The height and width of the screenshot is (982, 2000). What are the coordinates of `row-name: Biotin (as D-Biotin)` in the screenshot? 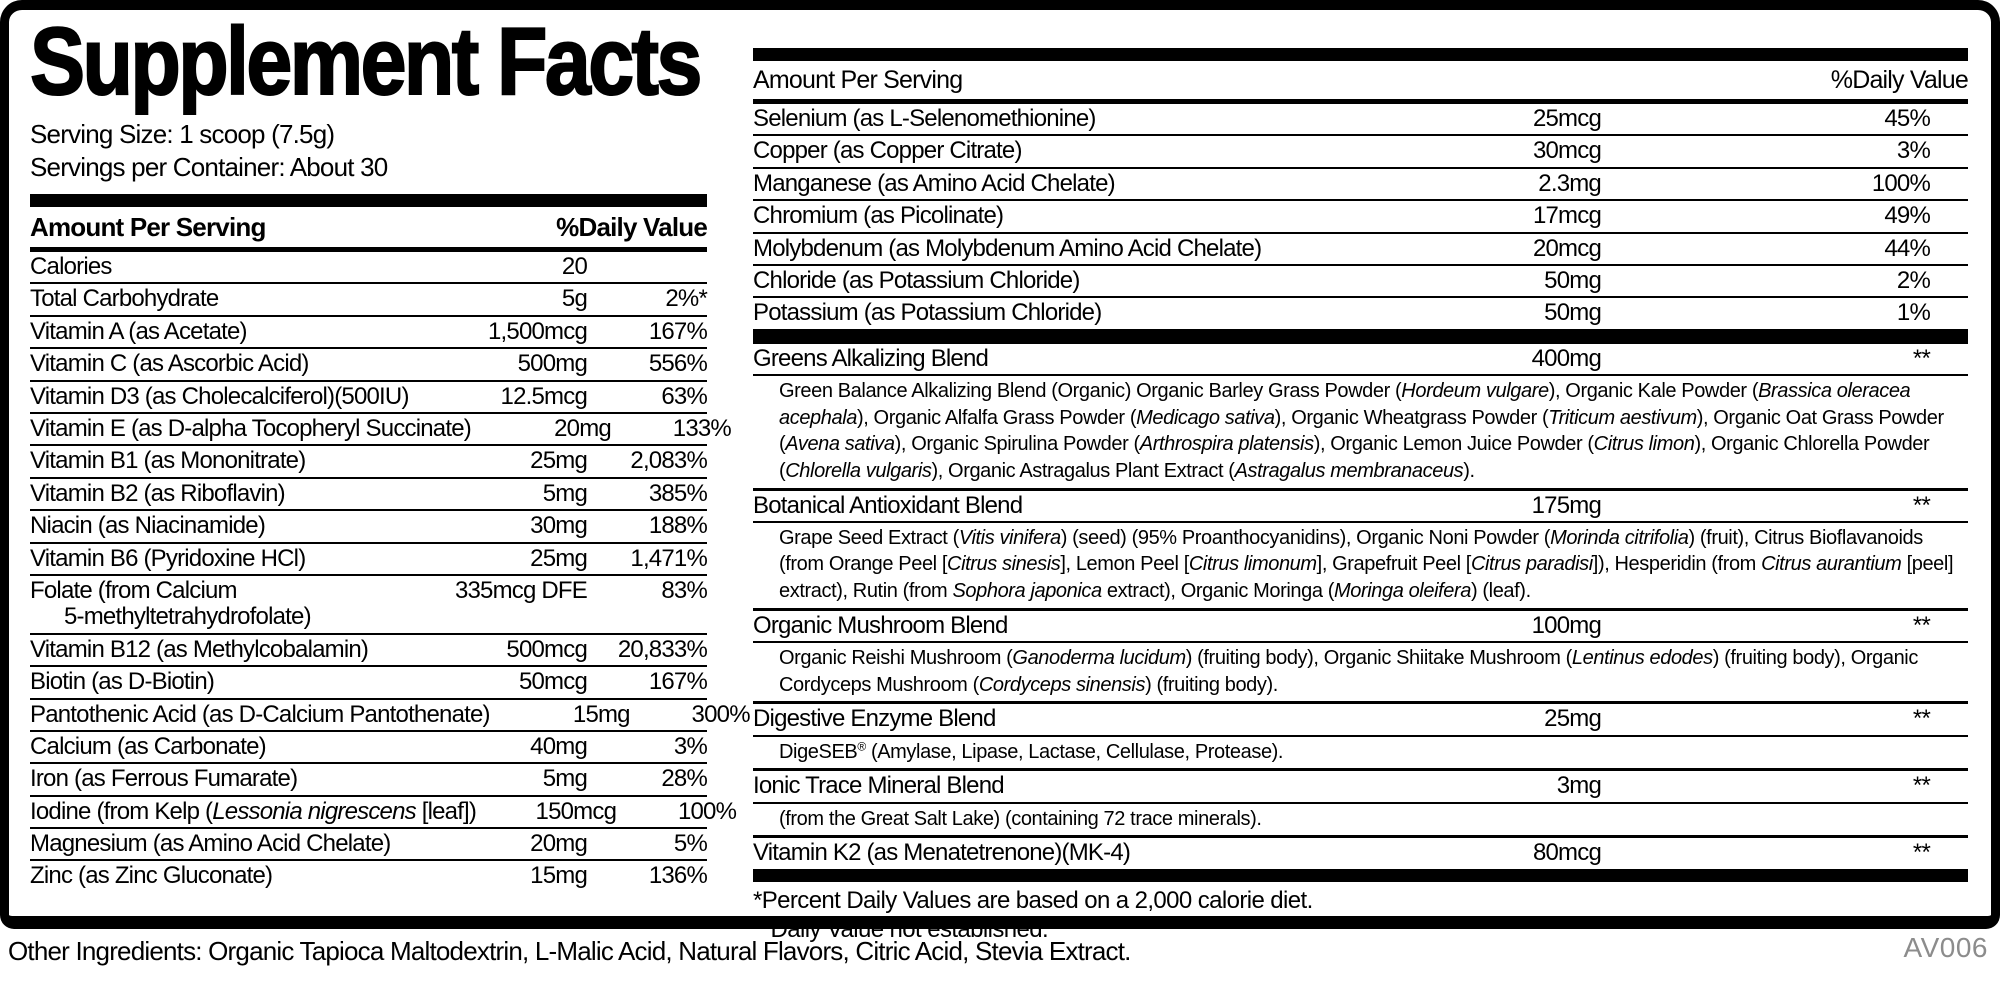 It's located at (122, 682).